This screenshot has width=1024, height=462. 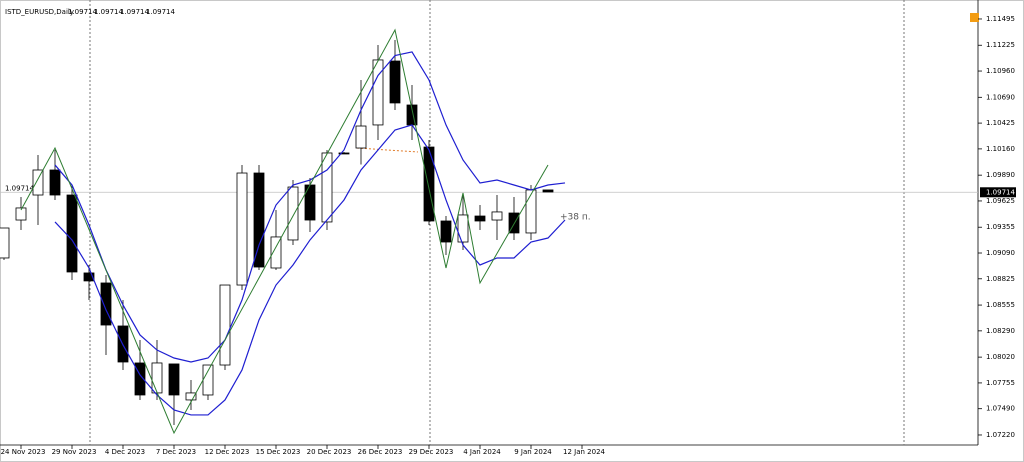 I want to click on x-tick-label: 20 Dec 2023, so click(x=329, y=452).